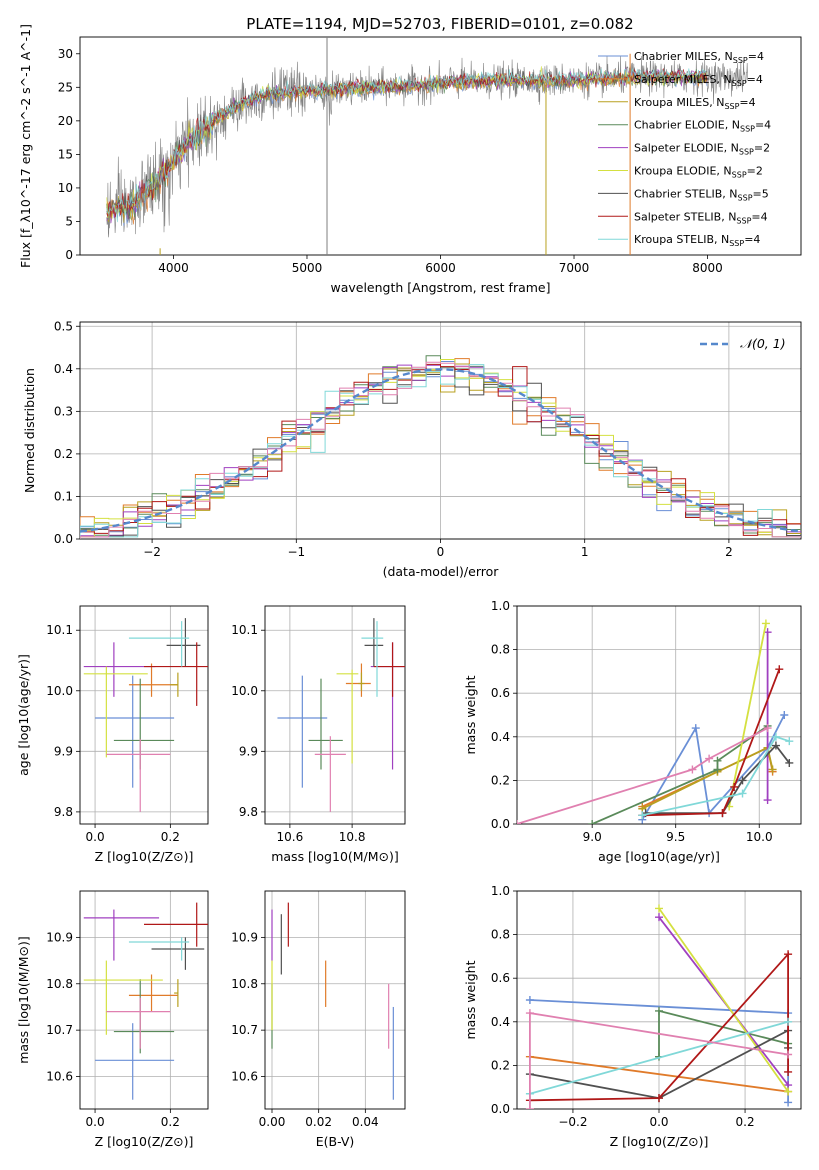  I want to click on y-tick-label: 0, so click(69, 255).